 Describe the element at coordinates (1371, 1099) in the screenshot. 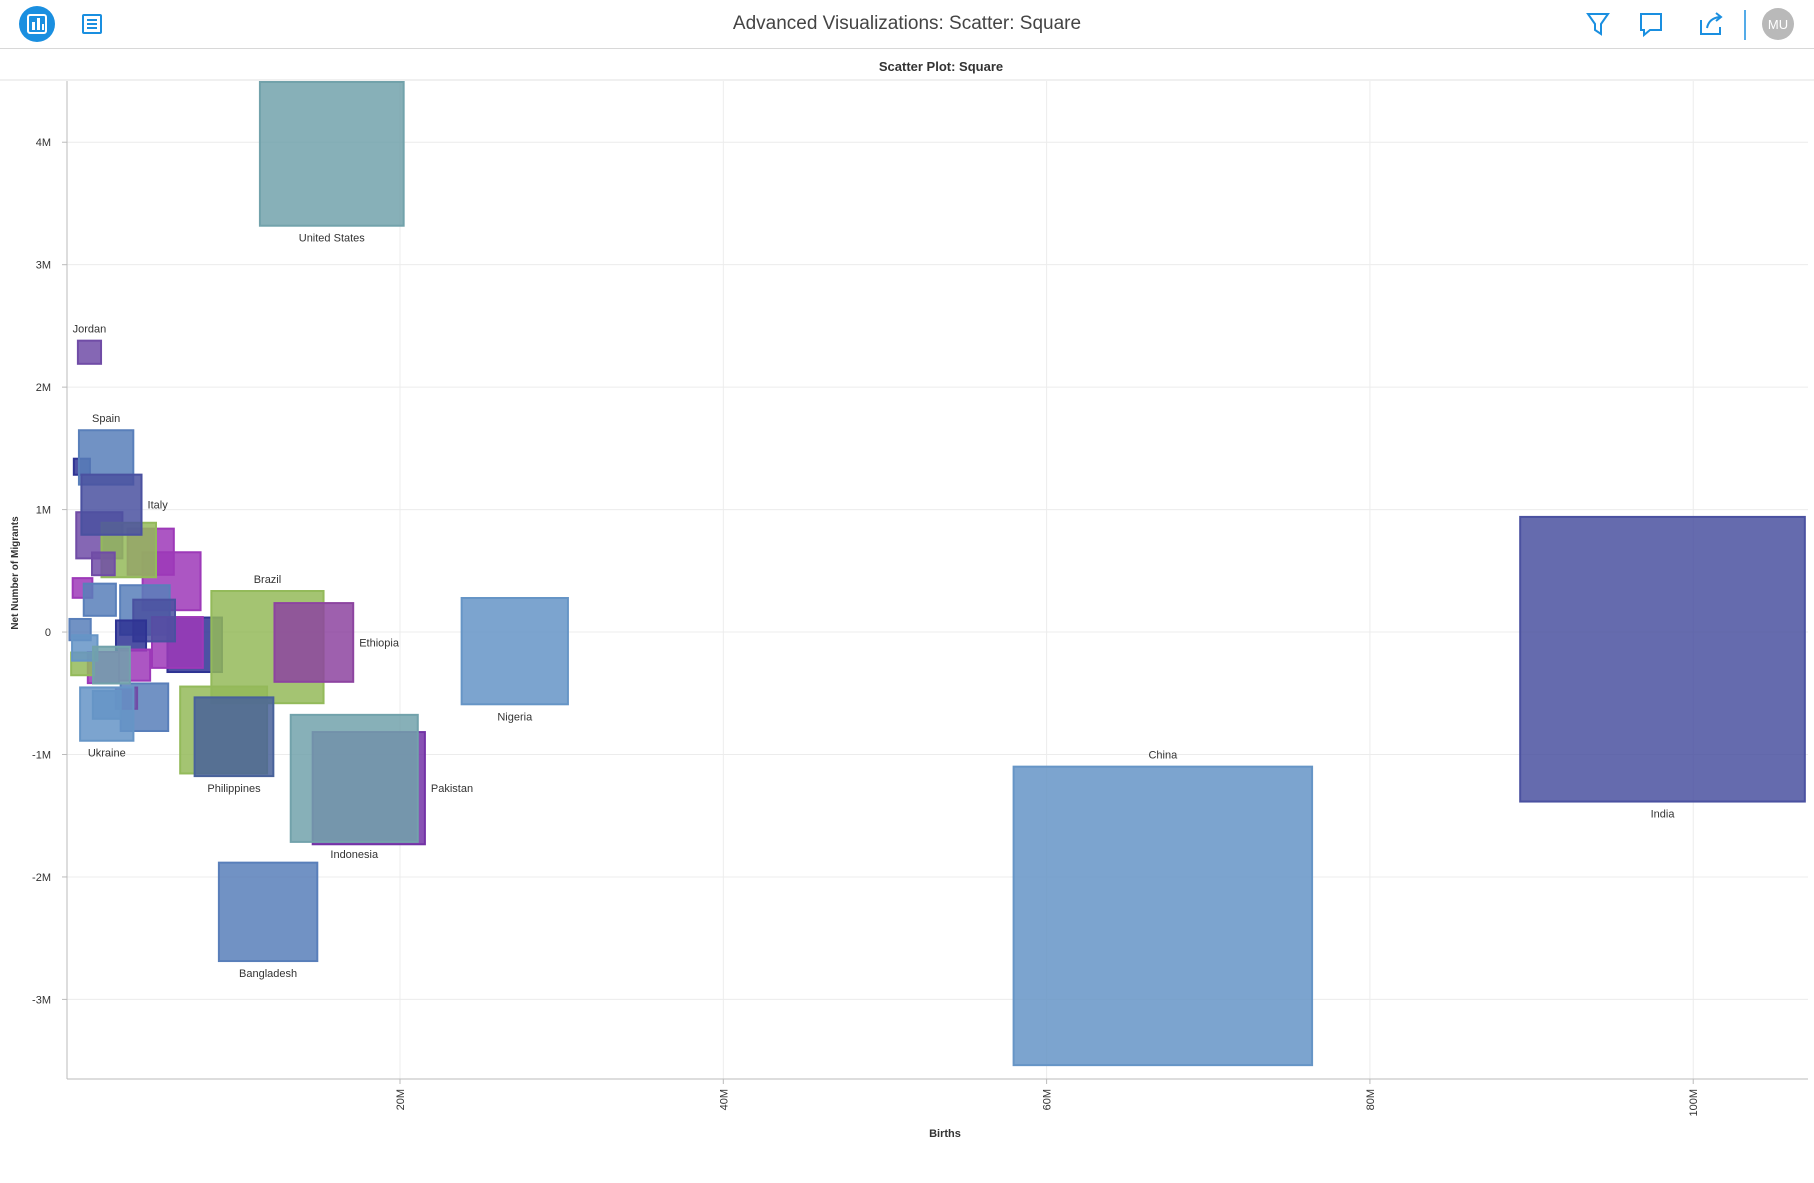

I see `x-tick-label: 80M` at that location.